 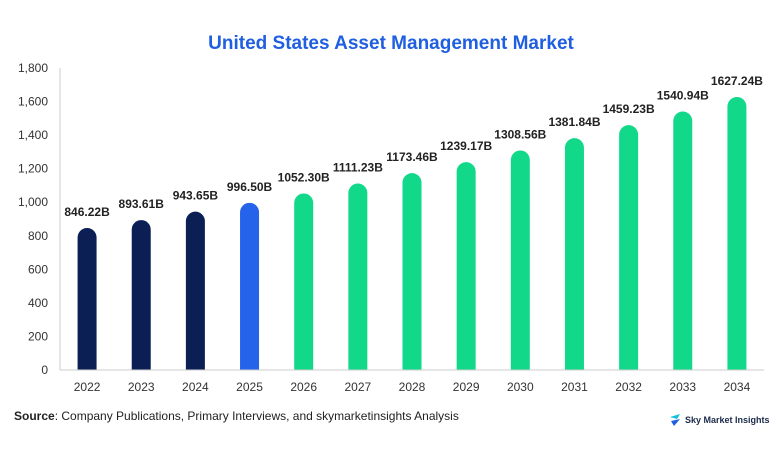 What do you see at coordinates (629, 109) in the screenshot?
I see `data-label-2032: 1459.23B` at bounding box center [629, 109].